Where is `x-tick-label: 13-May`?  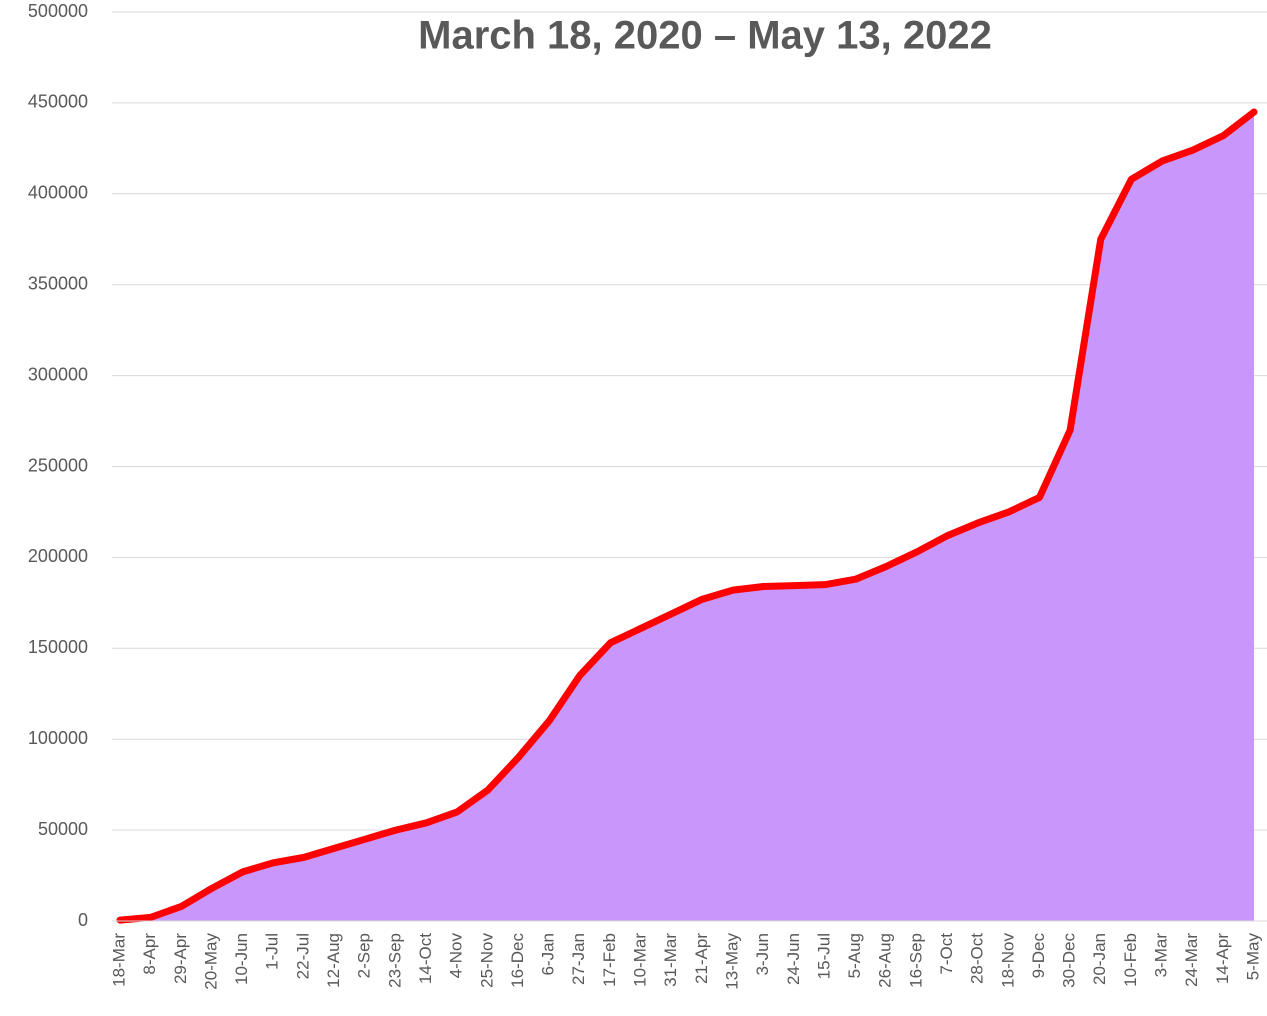 x-tick-label: 13-May is located at coordinates (731, 961).